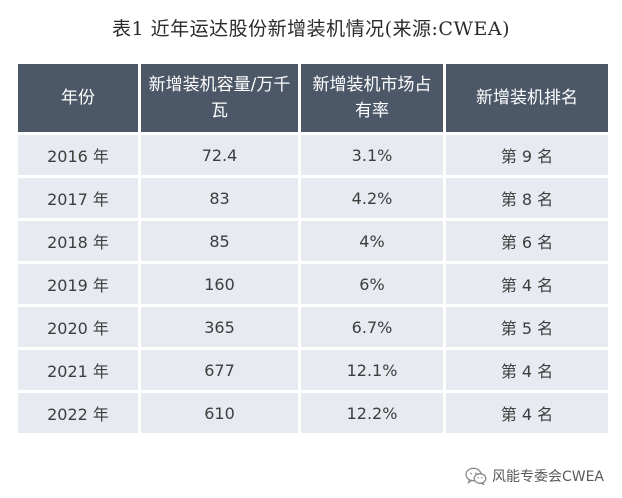 The width and height of the screenshot is (622, 498). I want to click on cell-year: 2021 年, so click(78, 370).